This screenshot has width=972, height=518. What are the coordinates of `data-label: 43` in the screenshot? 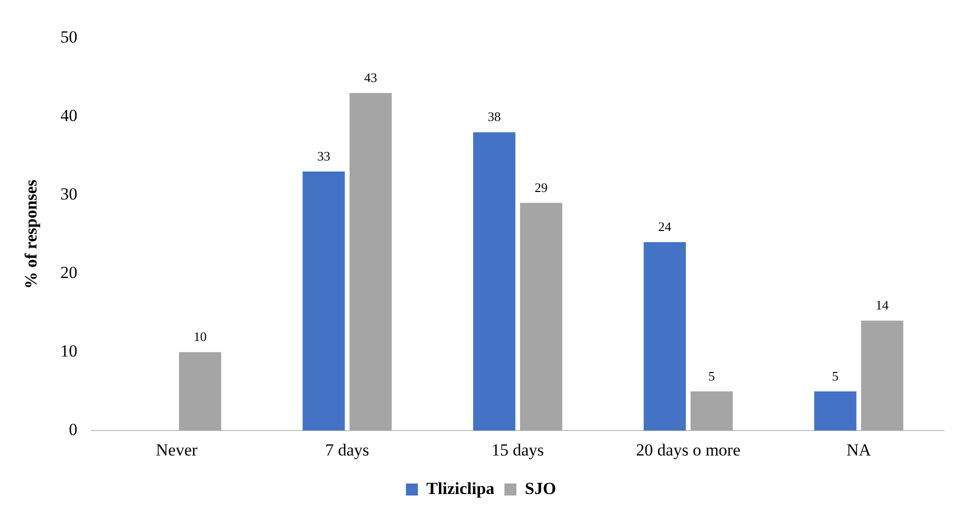 It's located at (371, 77).